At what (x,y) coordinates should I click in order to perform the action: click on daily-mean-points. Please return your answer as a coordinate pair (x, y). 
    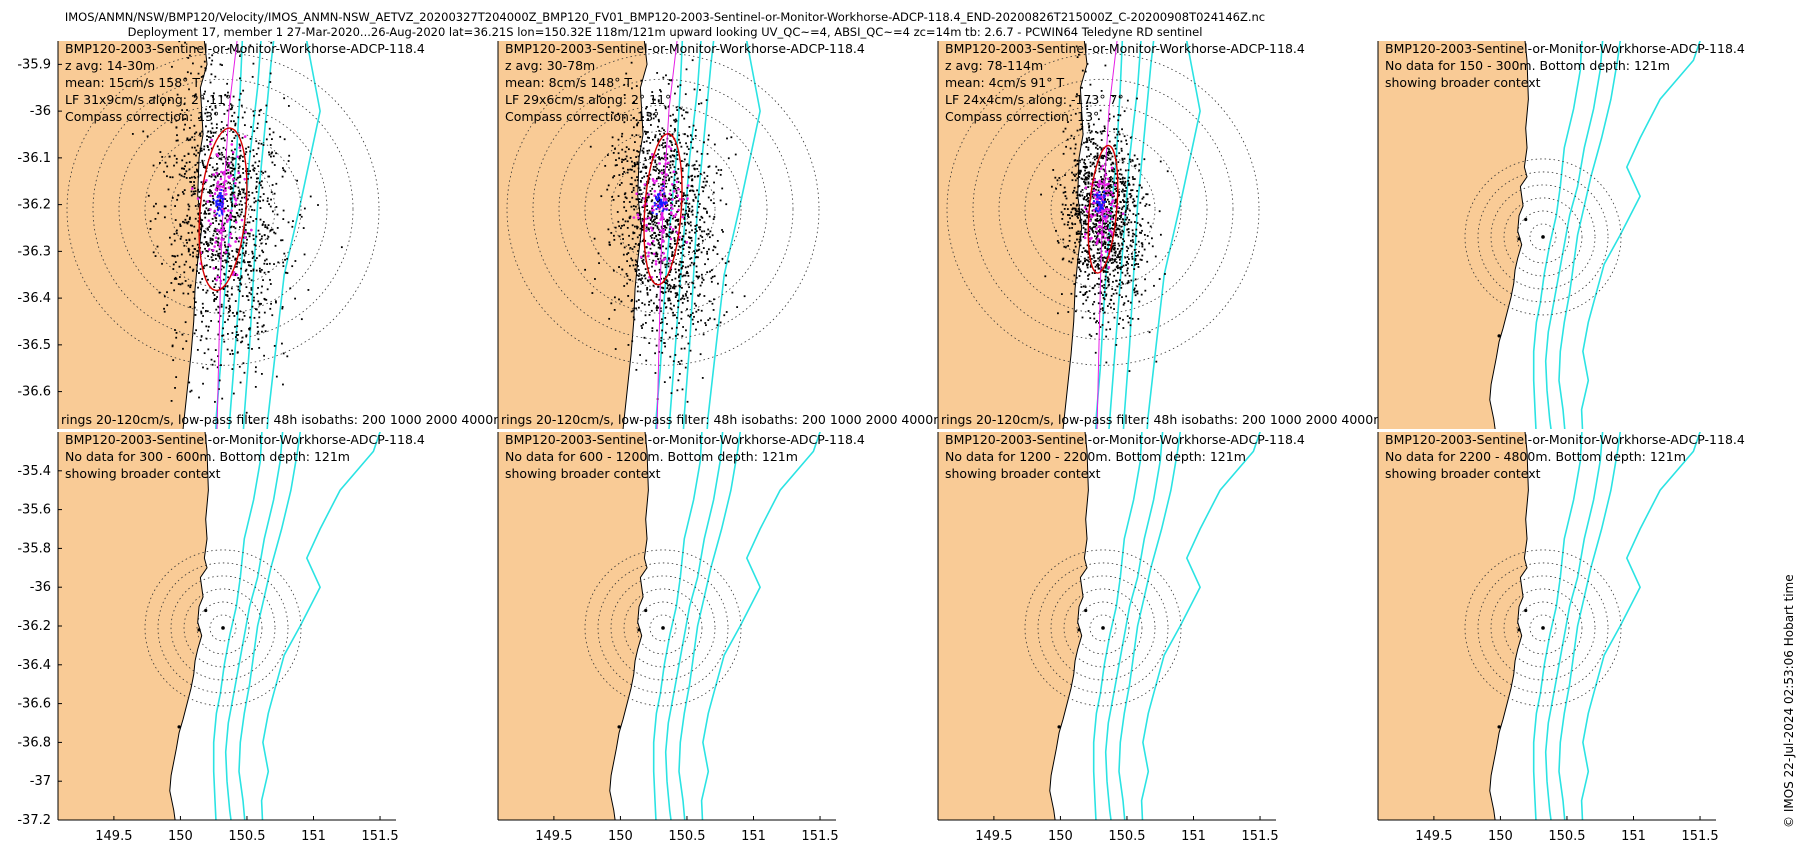
    Looking at the image, I should click on (1104, 216).